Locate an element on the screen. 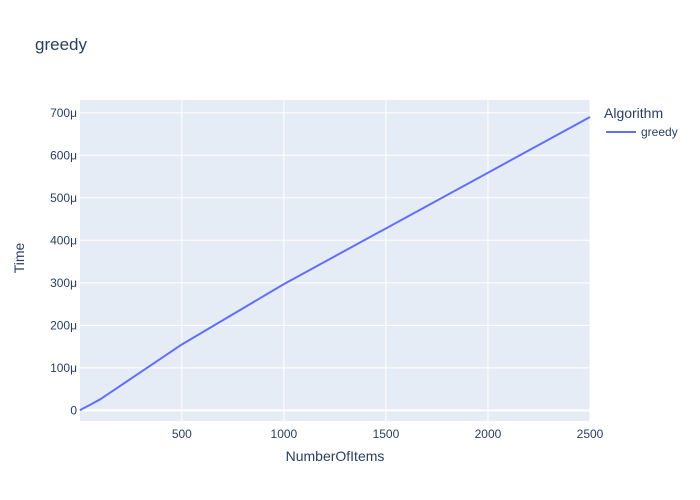  legend: Algorithm greedy is located at coordinates (641, 122).